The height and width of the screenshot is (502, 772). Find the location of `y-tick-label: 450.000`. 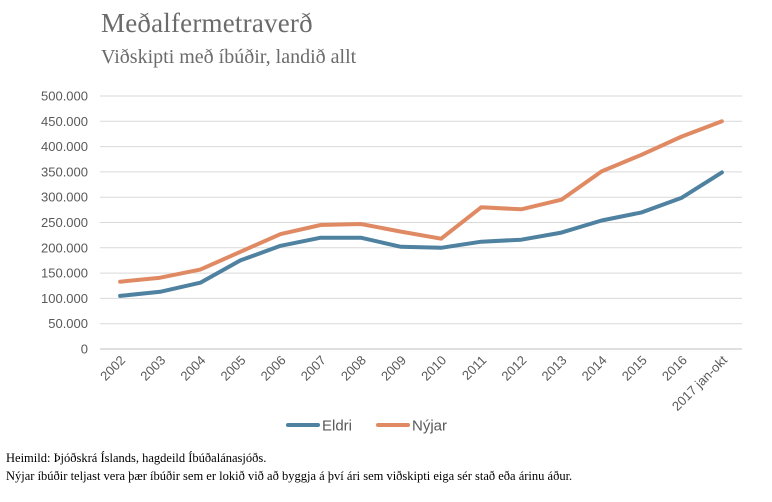

y-tick-label: 450.000 is located at coordinates (64, 121).